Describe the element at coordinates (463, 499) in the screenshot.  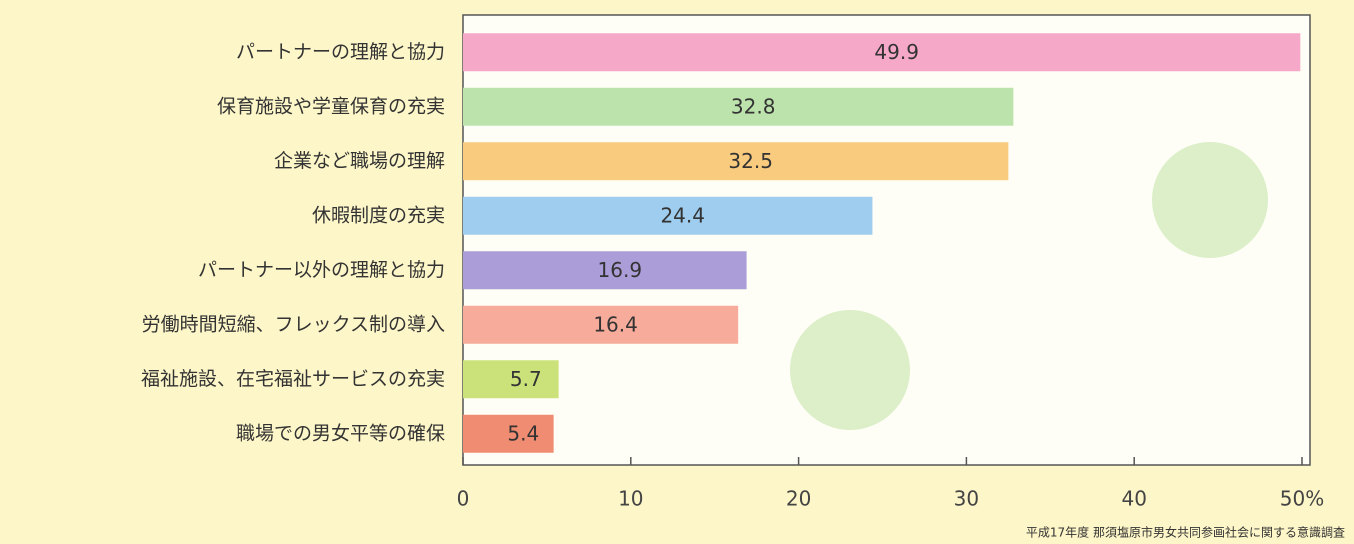
I see `x-tick-label: 0` at that location.